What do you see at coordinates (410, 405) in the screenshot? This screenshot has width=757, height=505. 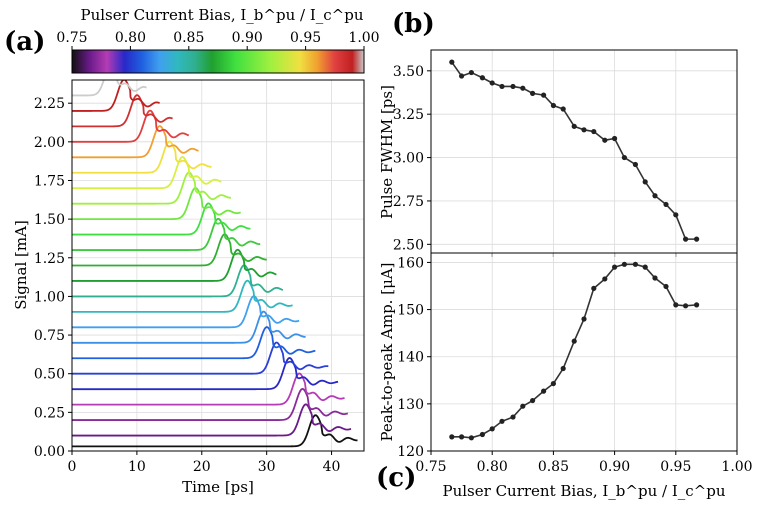 I see `panel-c-ytick-label: 130` at bounding box center [410, 405].